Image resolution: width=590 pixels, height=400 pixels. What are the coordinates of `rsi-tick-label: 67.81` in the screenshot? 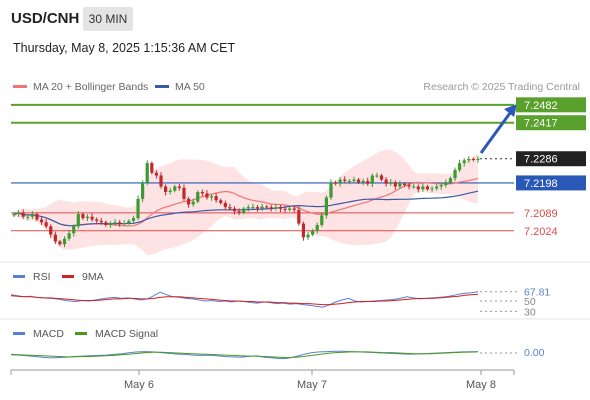 It's located at (537, 293).